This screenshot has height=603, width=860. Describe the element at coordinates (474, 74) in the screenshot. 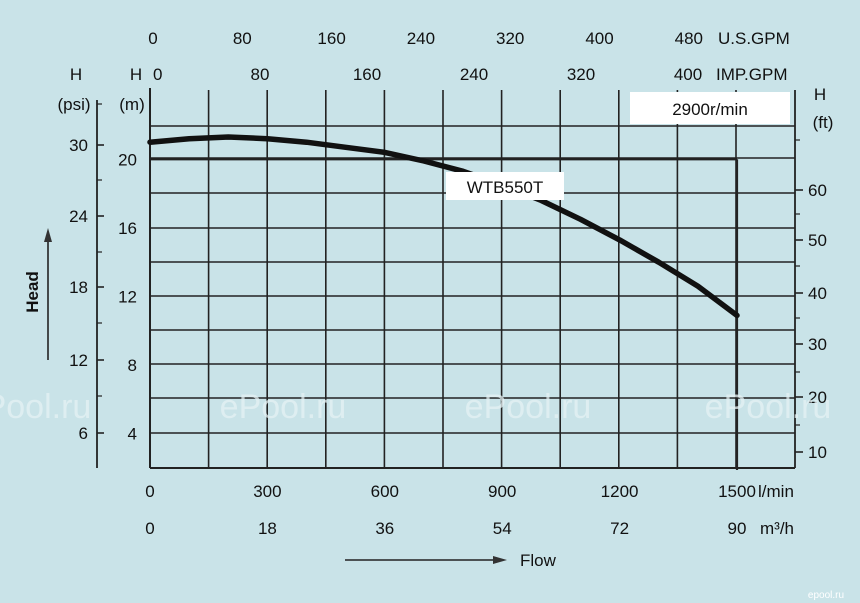

I see `top-impgpm-tick-label: 240` at that location.